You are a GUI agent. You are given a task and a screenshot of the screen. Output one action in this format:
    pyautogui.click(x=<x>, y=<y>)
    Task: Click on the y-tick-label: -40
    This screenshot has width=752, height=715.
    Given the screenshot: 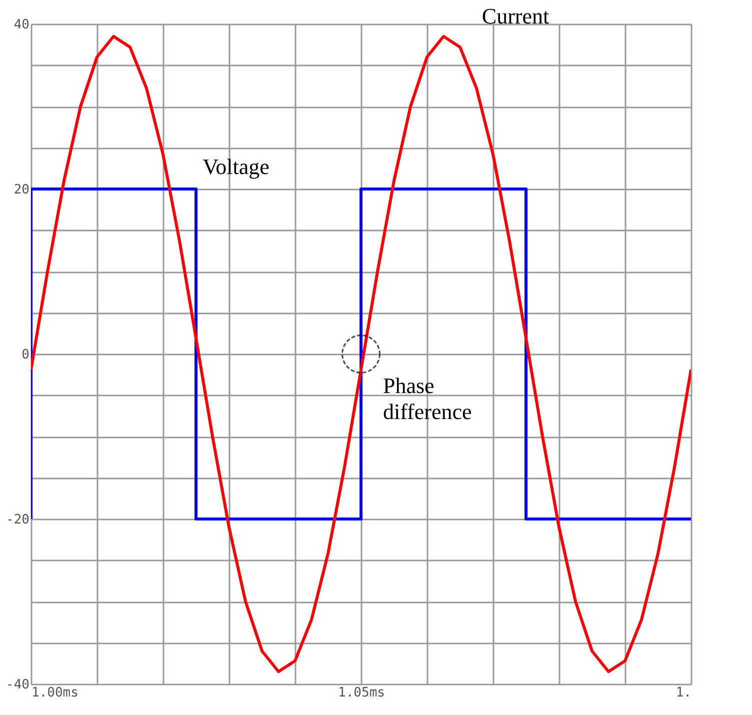 What is the action you would take?
    pyautogui.click(x=18, y=685)
    